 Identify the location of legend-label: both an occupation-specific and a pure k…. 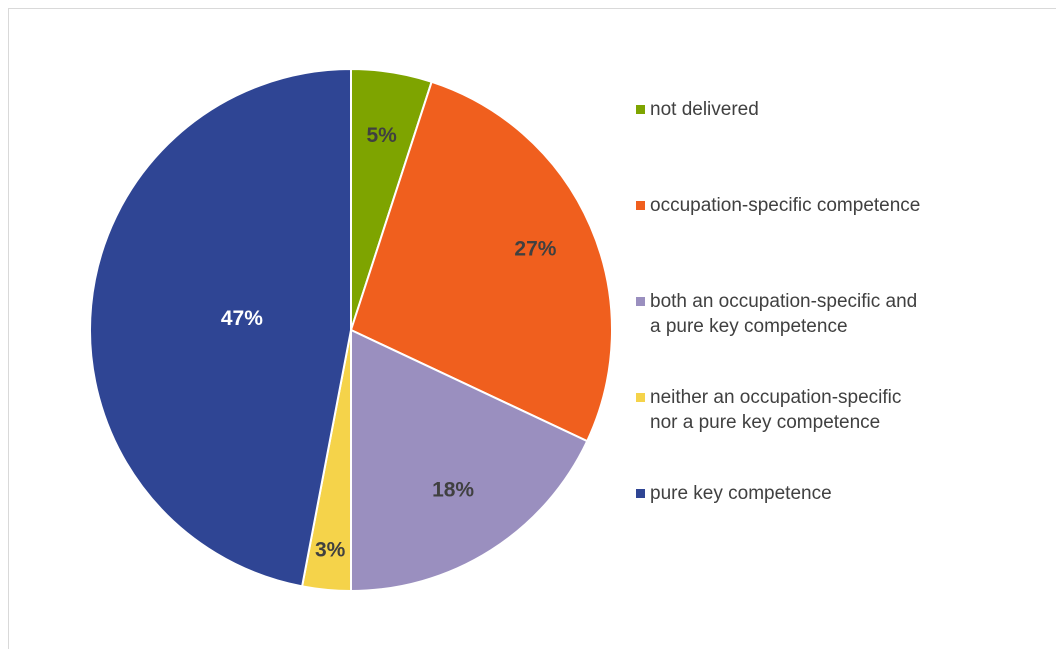
(784, 314).